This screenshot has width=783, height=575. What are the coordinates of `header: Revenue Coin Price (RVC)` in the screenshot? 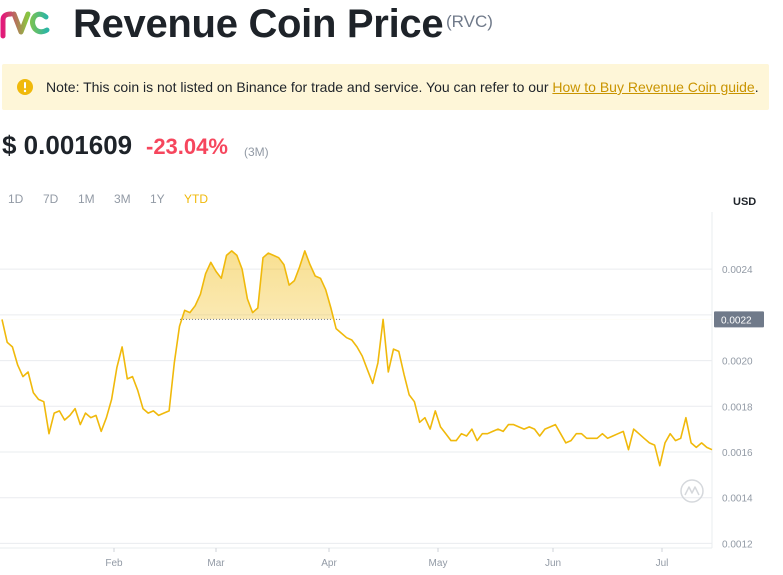 It's located at (391, 26).